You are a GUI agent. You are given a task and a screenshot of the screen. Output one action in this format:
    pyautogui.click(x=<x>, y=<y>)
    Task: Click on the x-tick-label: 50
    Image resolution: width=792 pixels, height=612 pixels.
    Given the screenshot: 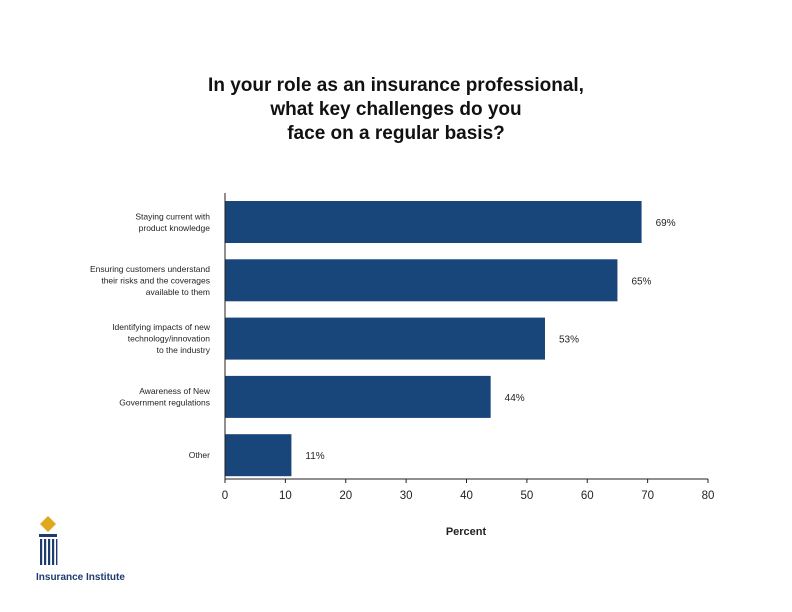 What is the action you would take?
    pyautogui.click(x=526, y=496)
    